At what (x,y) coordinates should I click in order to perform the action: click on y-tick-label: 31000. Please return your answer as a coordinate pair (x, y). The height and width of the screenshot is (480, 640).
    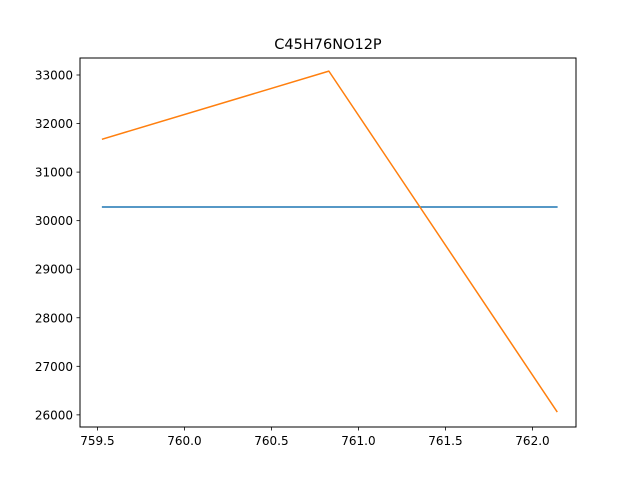
    Looking at the image, I should click on (54, 173).